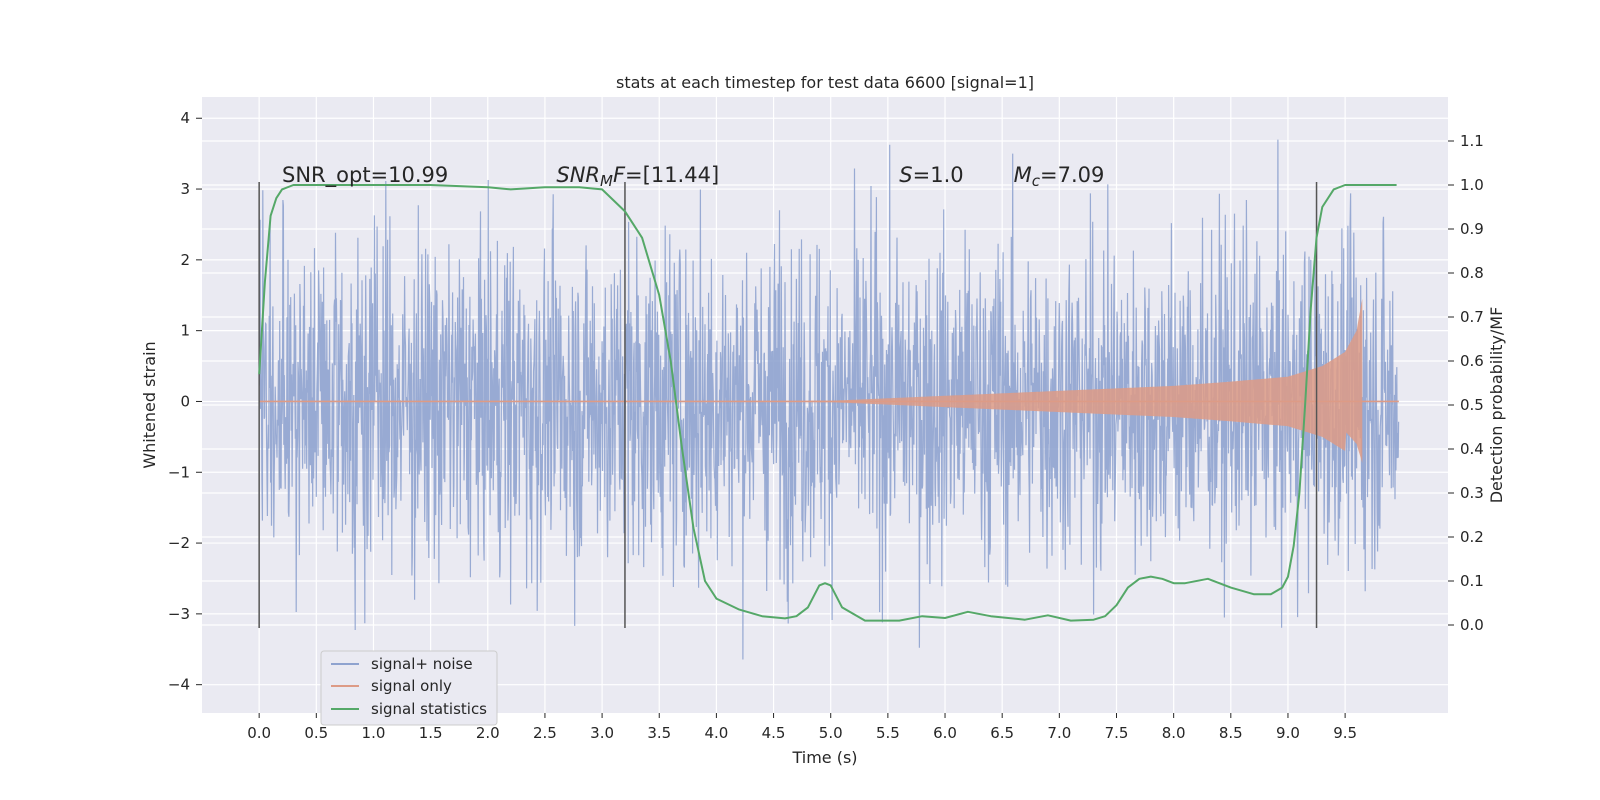 The image size is (1600, 800). I want to click on x-tick-label: 3.0, so click(602, 733).